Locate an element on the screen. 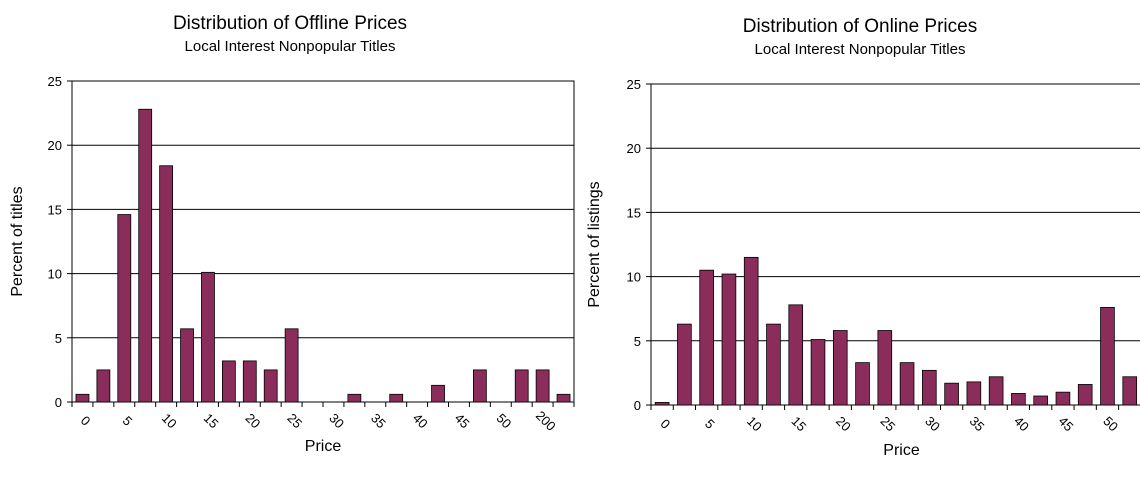 This screenshot has width=1140, height=481. x-tick-label: 200 is located at coordinates (546, 421).